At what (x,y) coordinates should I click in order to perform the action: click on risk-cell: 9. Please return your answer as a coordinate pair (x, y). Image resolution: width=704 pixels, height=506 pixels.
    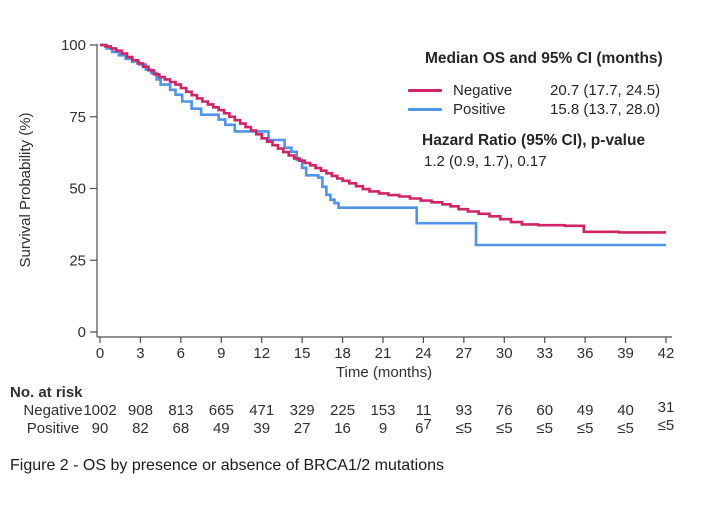
    Looking at the image, I should click on (383, 428).